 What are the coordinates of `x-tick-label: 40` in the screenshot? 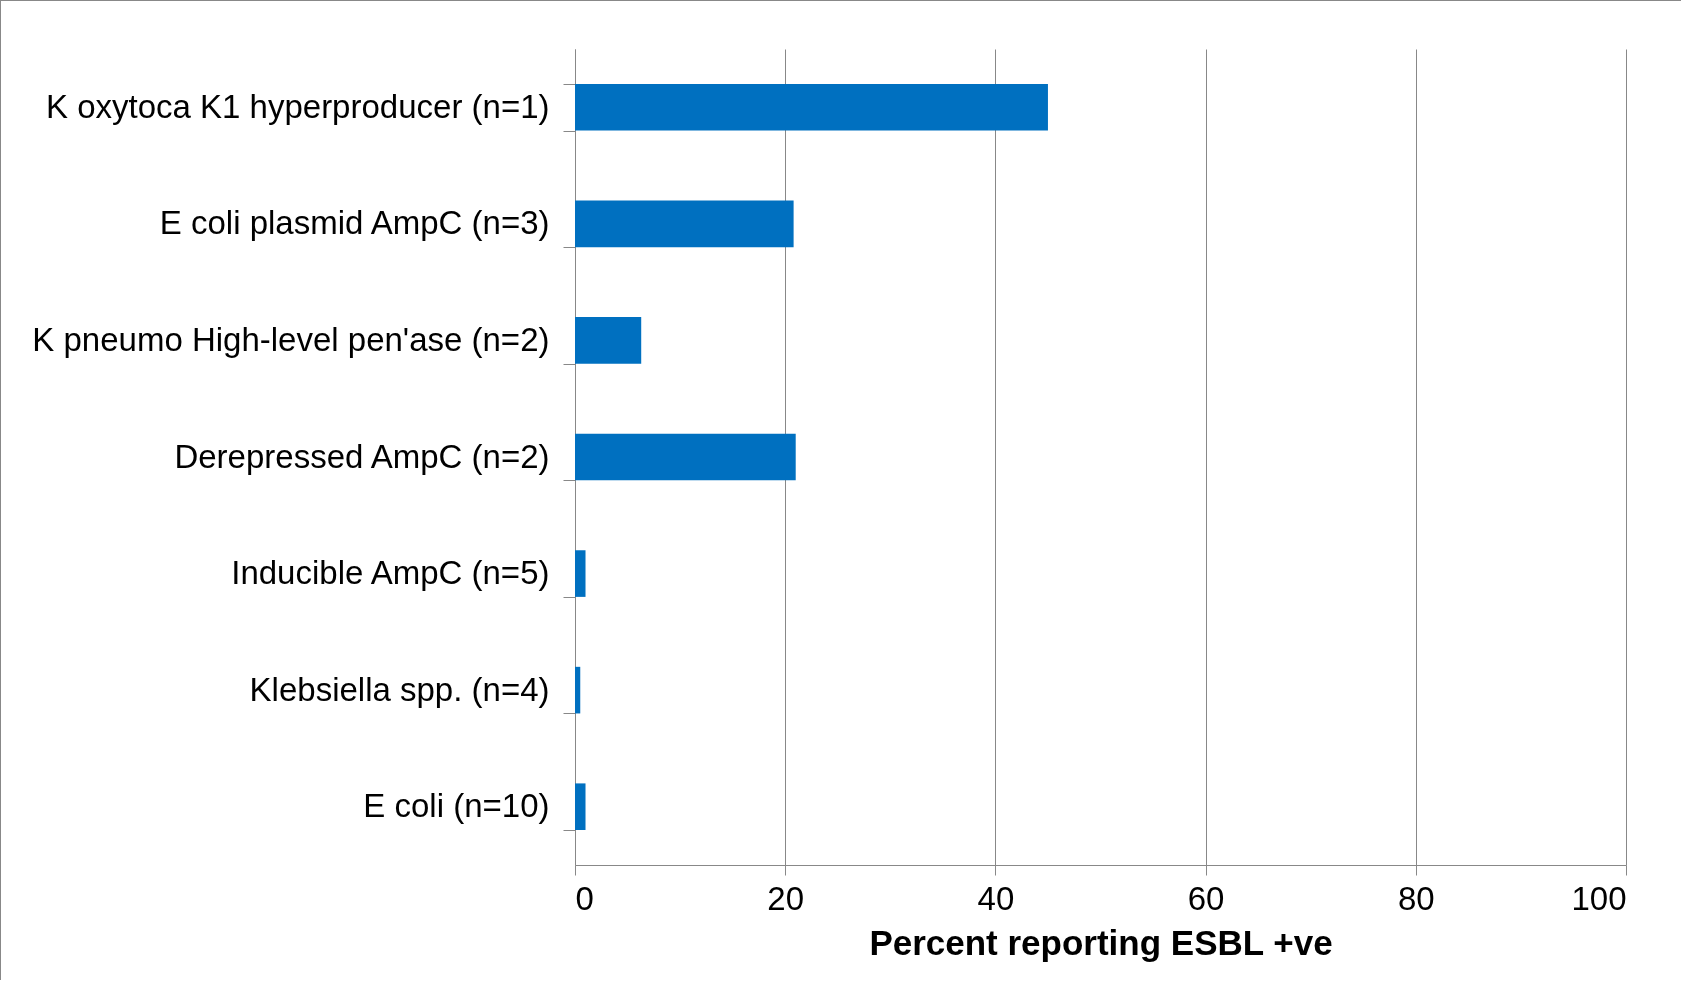 It's located at (996, 898).